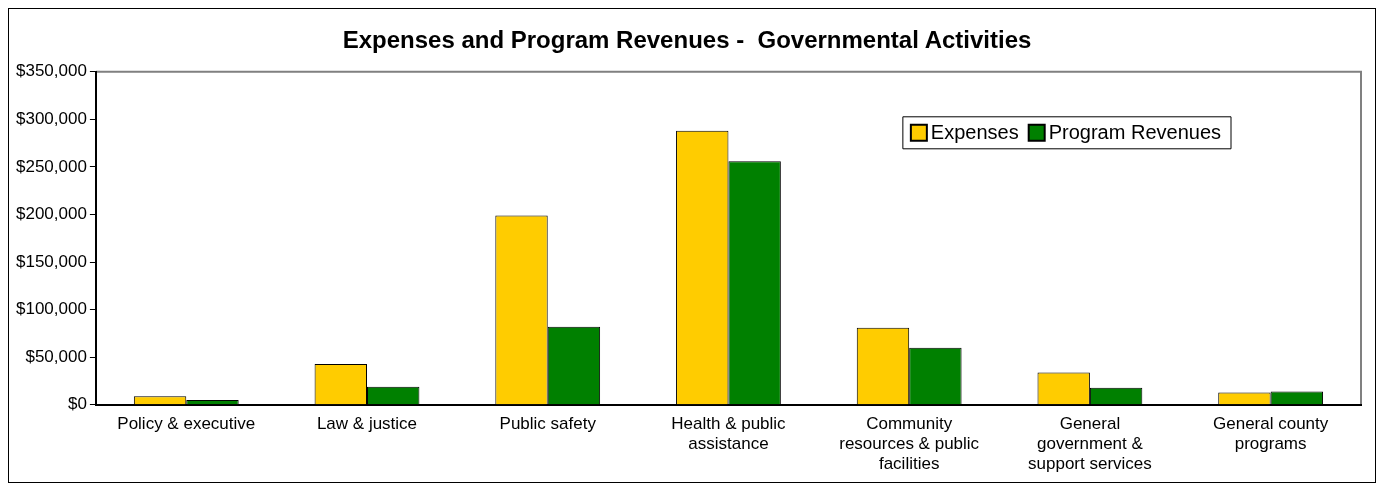  What do you see at coordinates (909, 443) in the screenshot?
I see `x-tick-label: Community resources & public facilities` at bounding box center [909, 443].